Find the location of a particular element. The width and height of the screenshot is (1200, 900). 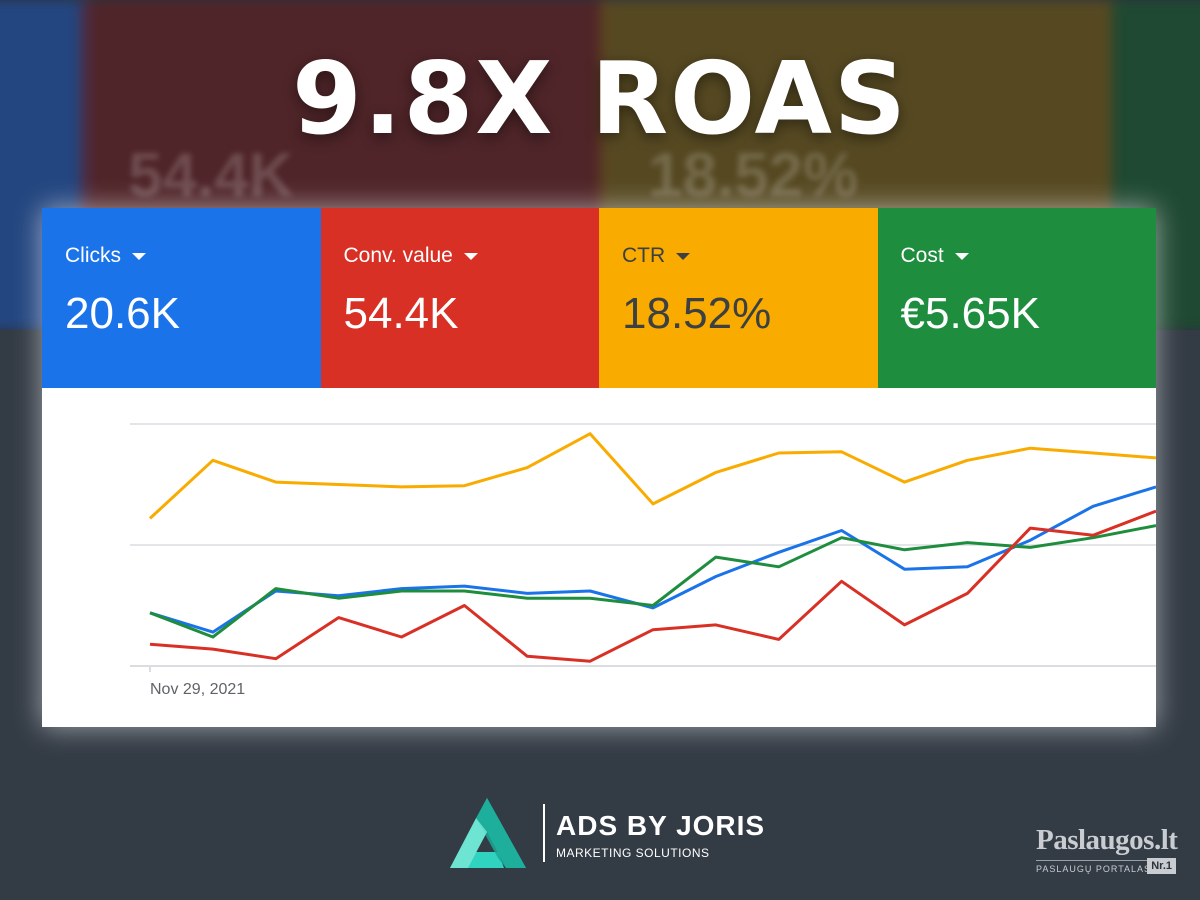

portal-watermark: Paslaugos.lt PASLAUGŲ PORTALAS Nr.1 is located at coordinates (1107, 852).